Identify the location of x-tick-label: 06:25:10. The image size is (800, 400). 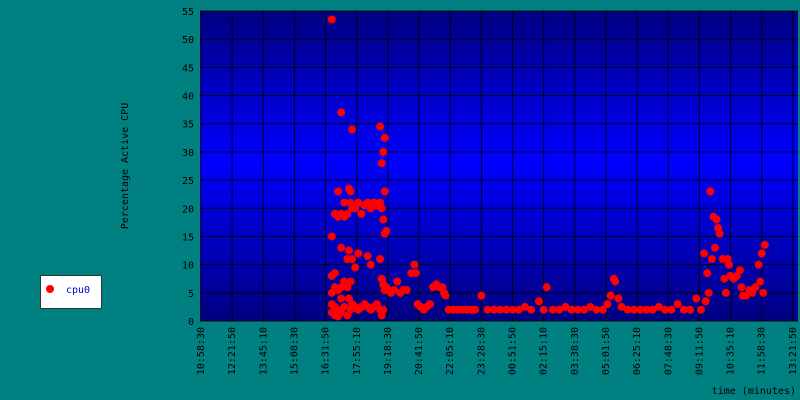
(637, 351).